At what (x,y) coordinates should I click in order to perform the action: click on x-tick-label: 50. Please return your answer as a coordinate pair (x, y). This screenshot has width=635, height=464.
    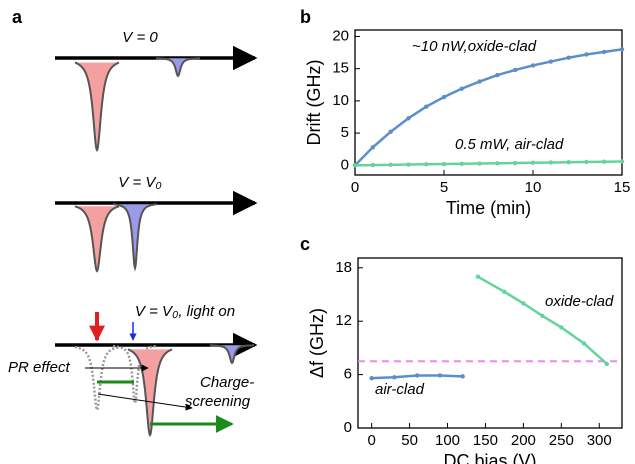
    Looking at the image, I should click on (409, 440).